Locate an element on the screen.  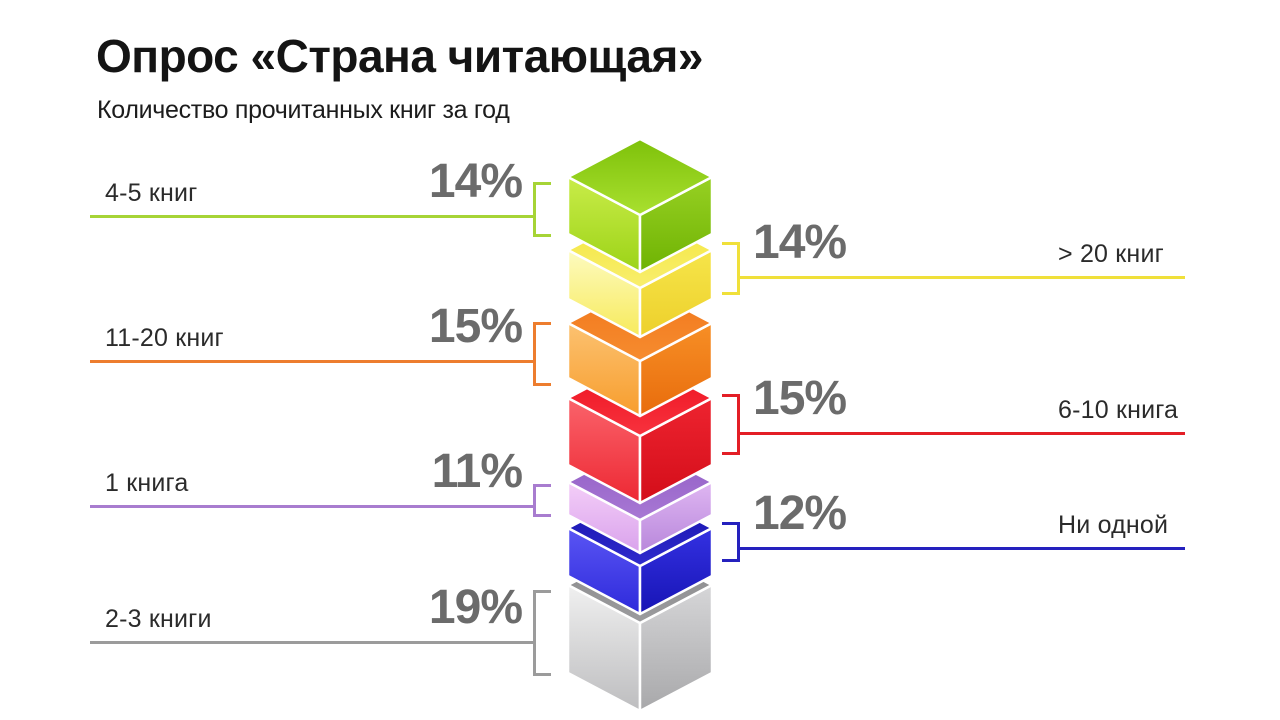
segment-label: > 20 книг is located at coordinates (1111, 254).